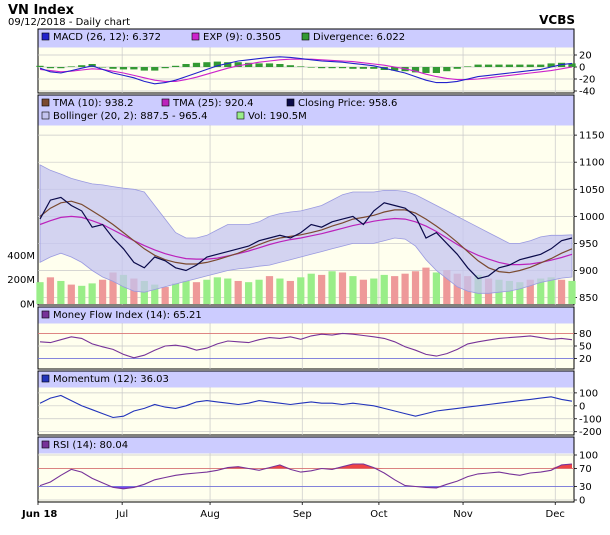 This screenshot has width=610, height=535. I want to click on x-tick-label: Oct, so click(378, 514).